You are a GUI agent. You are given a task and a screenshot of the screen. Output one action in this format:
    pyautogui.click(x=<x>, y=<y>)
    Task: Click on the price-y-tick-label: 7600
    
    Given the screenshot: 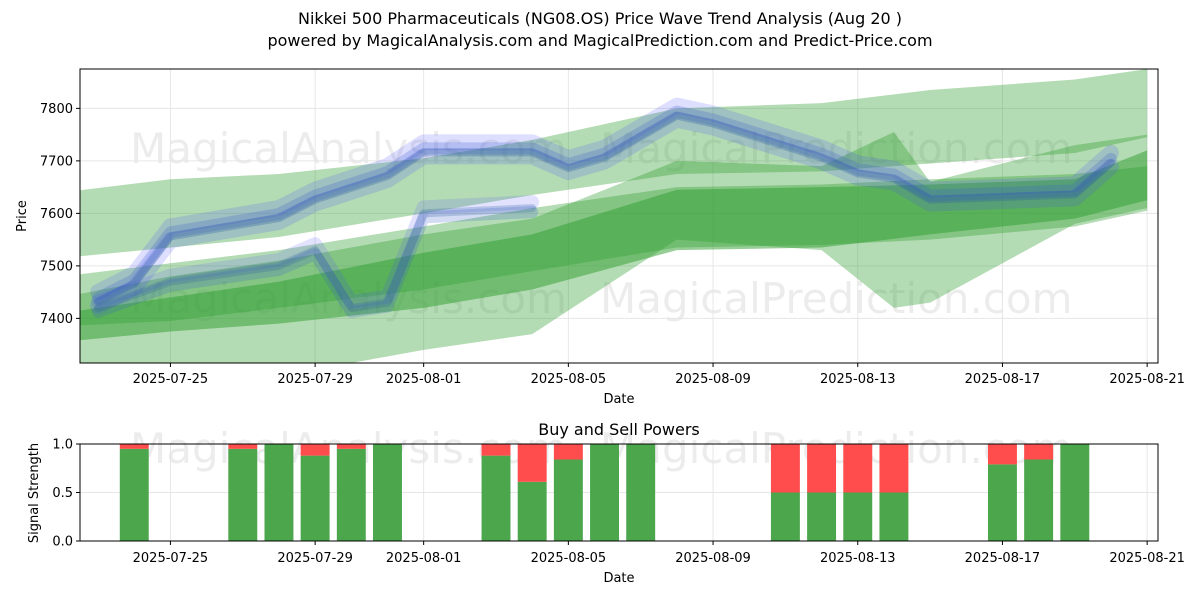 What is the action you would take?
    pyautogui.click(x=56, y=214)
    